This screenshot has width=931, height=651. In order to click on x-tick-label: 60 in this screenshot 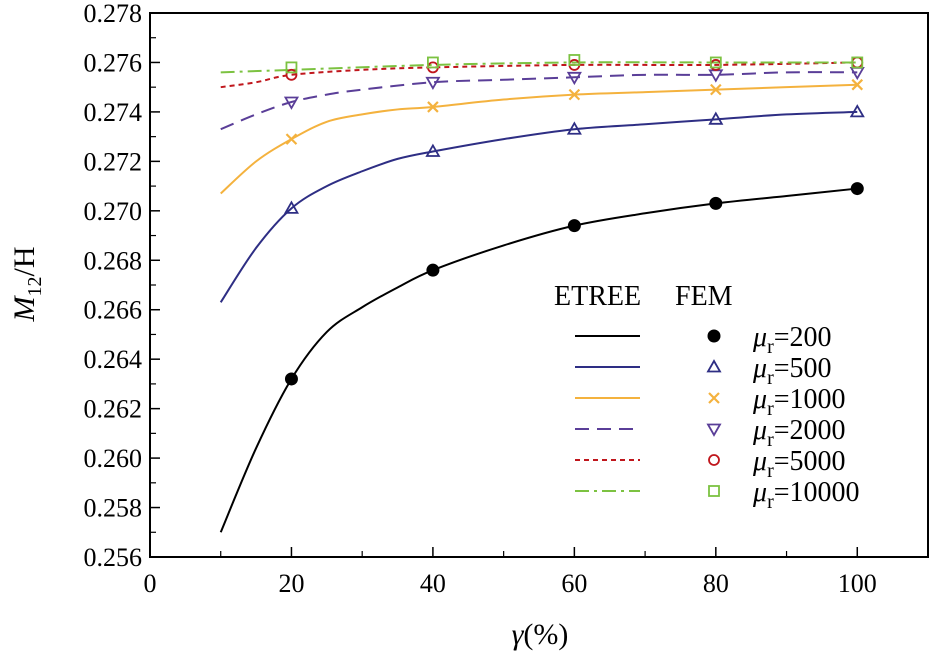, I will do `click(574, 583)`.